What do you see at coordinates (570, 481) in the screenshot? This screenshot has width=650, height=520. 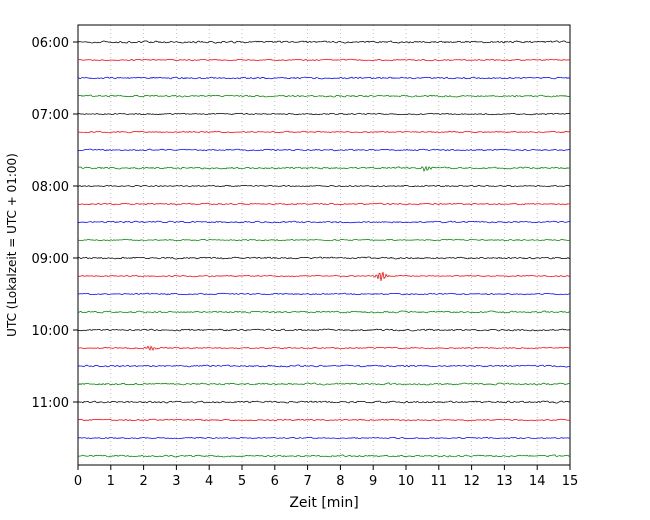 I see `x-tick-label: 15` at bounding box center [570, 481].